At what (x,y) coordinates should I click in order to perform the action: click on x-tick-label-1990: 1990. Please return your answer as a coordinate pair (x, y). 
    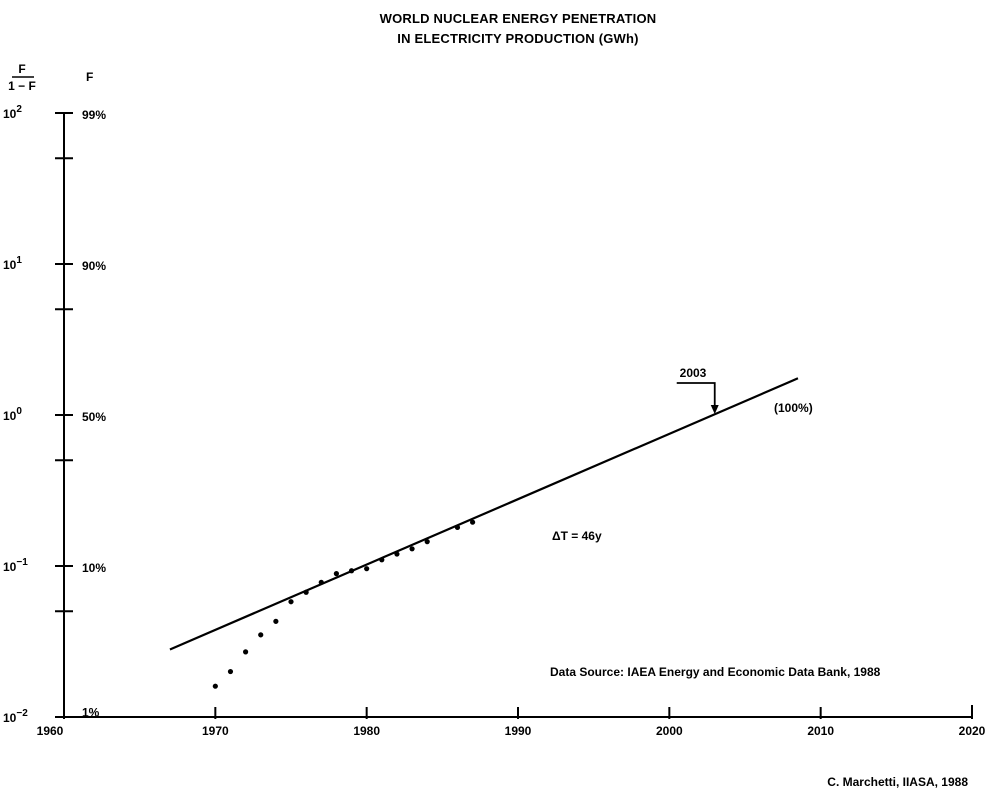
    Looking at the image, I should click on (518, 731).